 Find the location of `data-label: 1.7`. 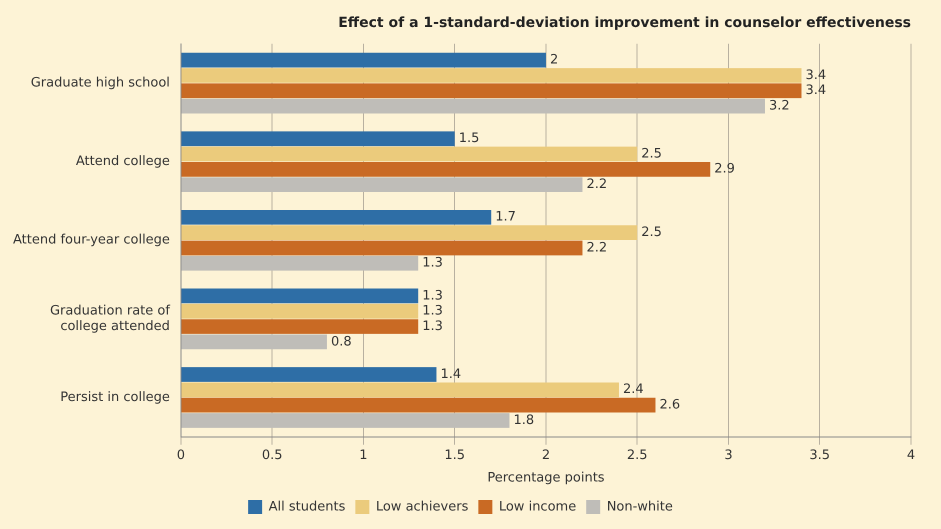

data-label: 1.7 is located at coordinates (505, 217).